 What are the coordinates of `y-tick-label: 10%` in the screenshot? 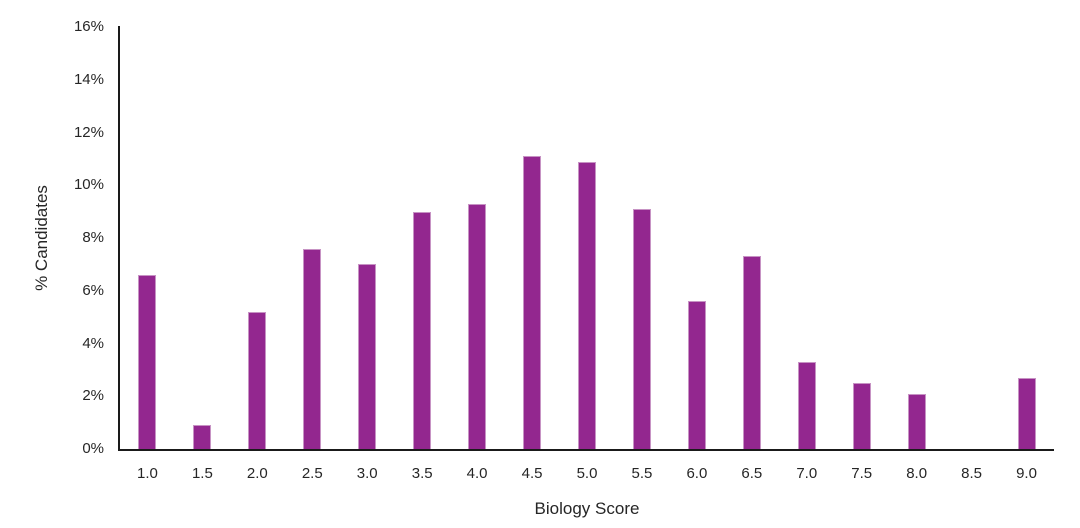 It's located at (88, 185).